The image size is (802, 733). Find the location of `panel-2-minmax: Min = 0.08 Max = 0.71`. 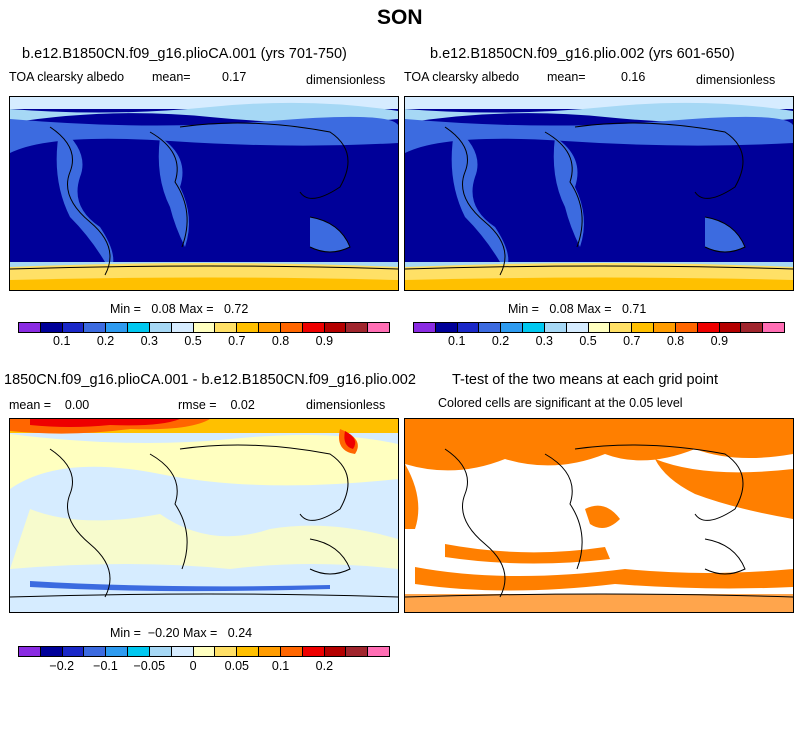

panel-2-minmax: Min = 0.08 Max = 0.71 is located at coordinates (577, 309).